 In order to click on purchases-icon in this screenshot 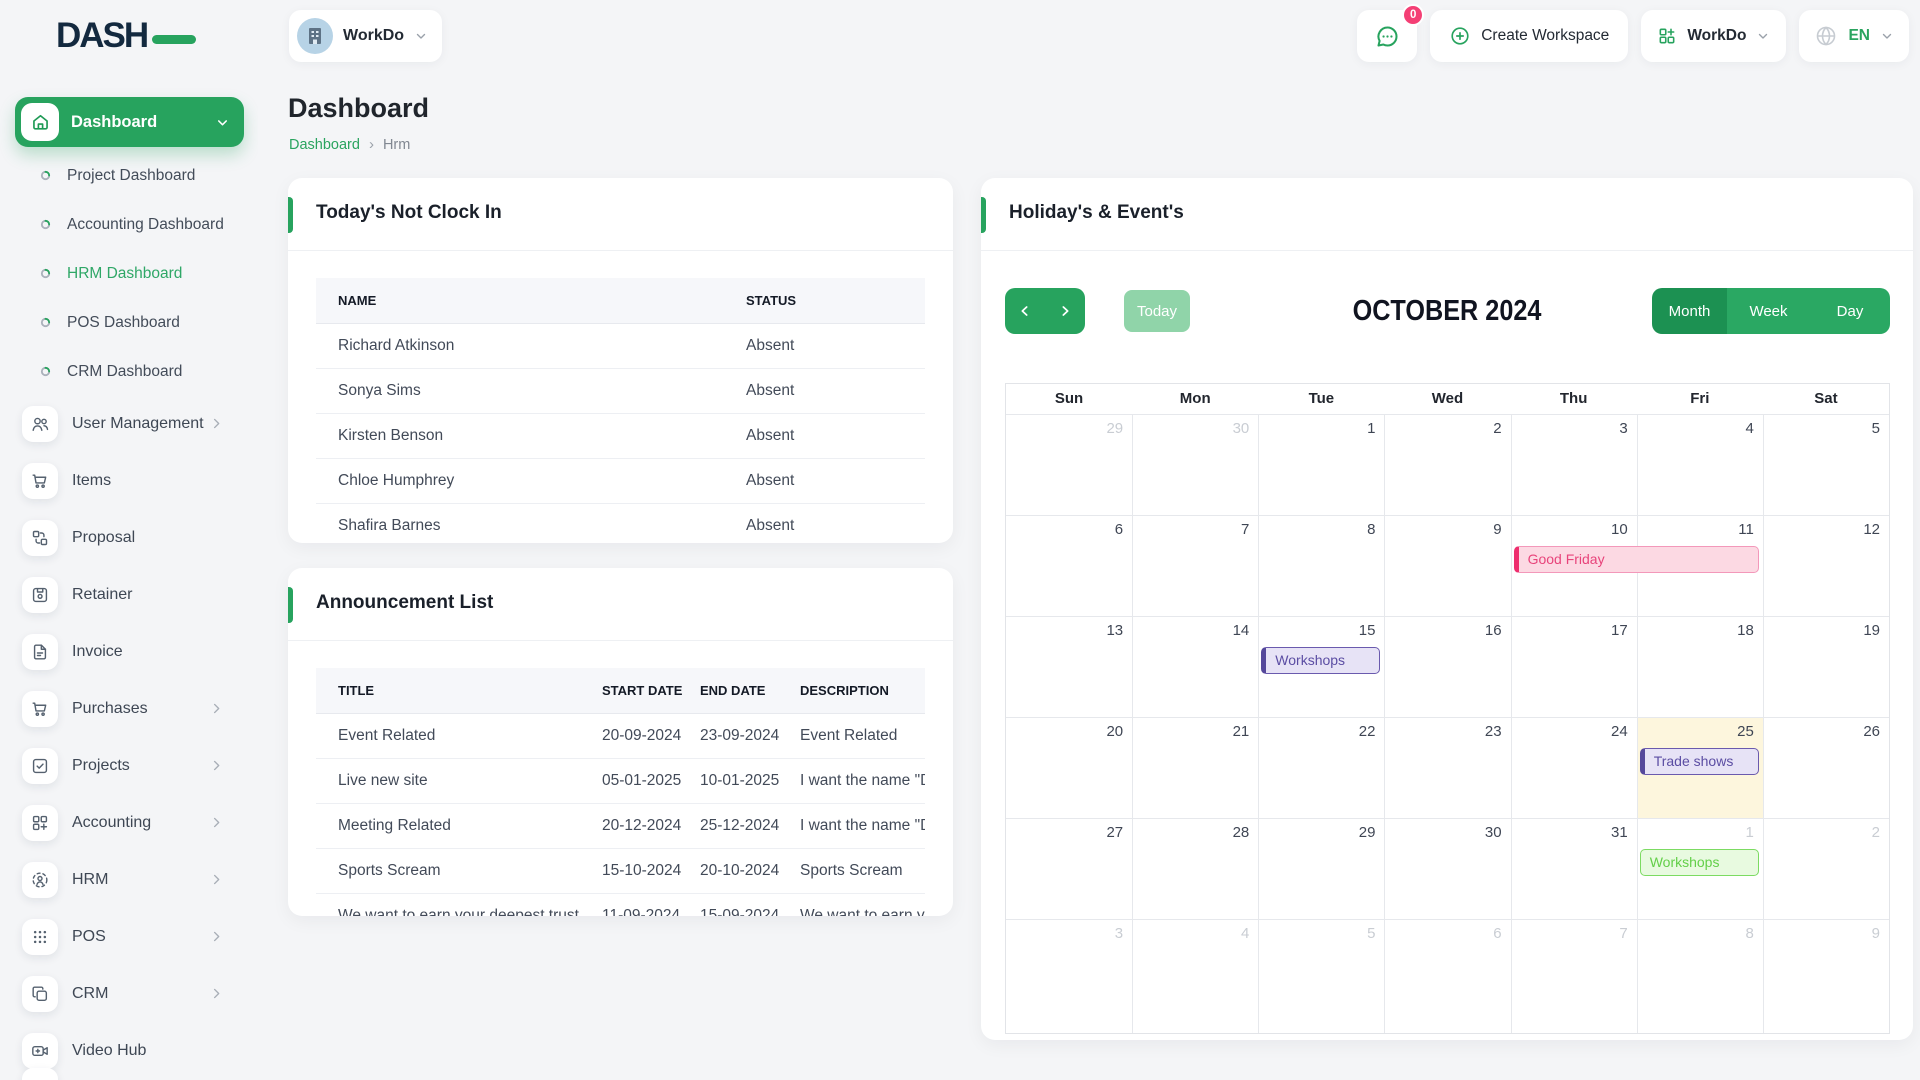, I will do `click(40, 708)`.